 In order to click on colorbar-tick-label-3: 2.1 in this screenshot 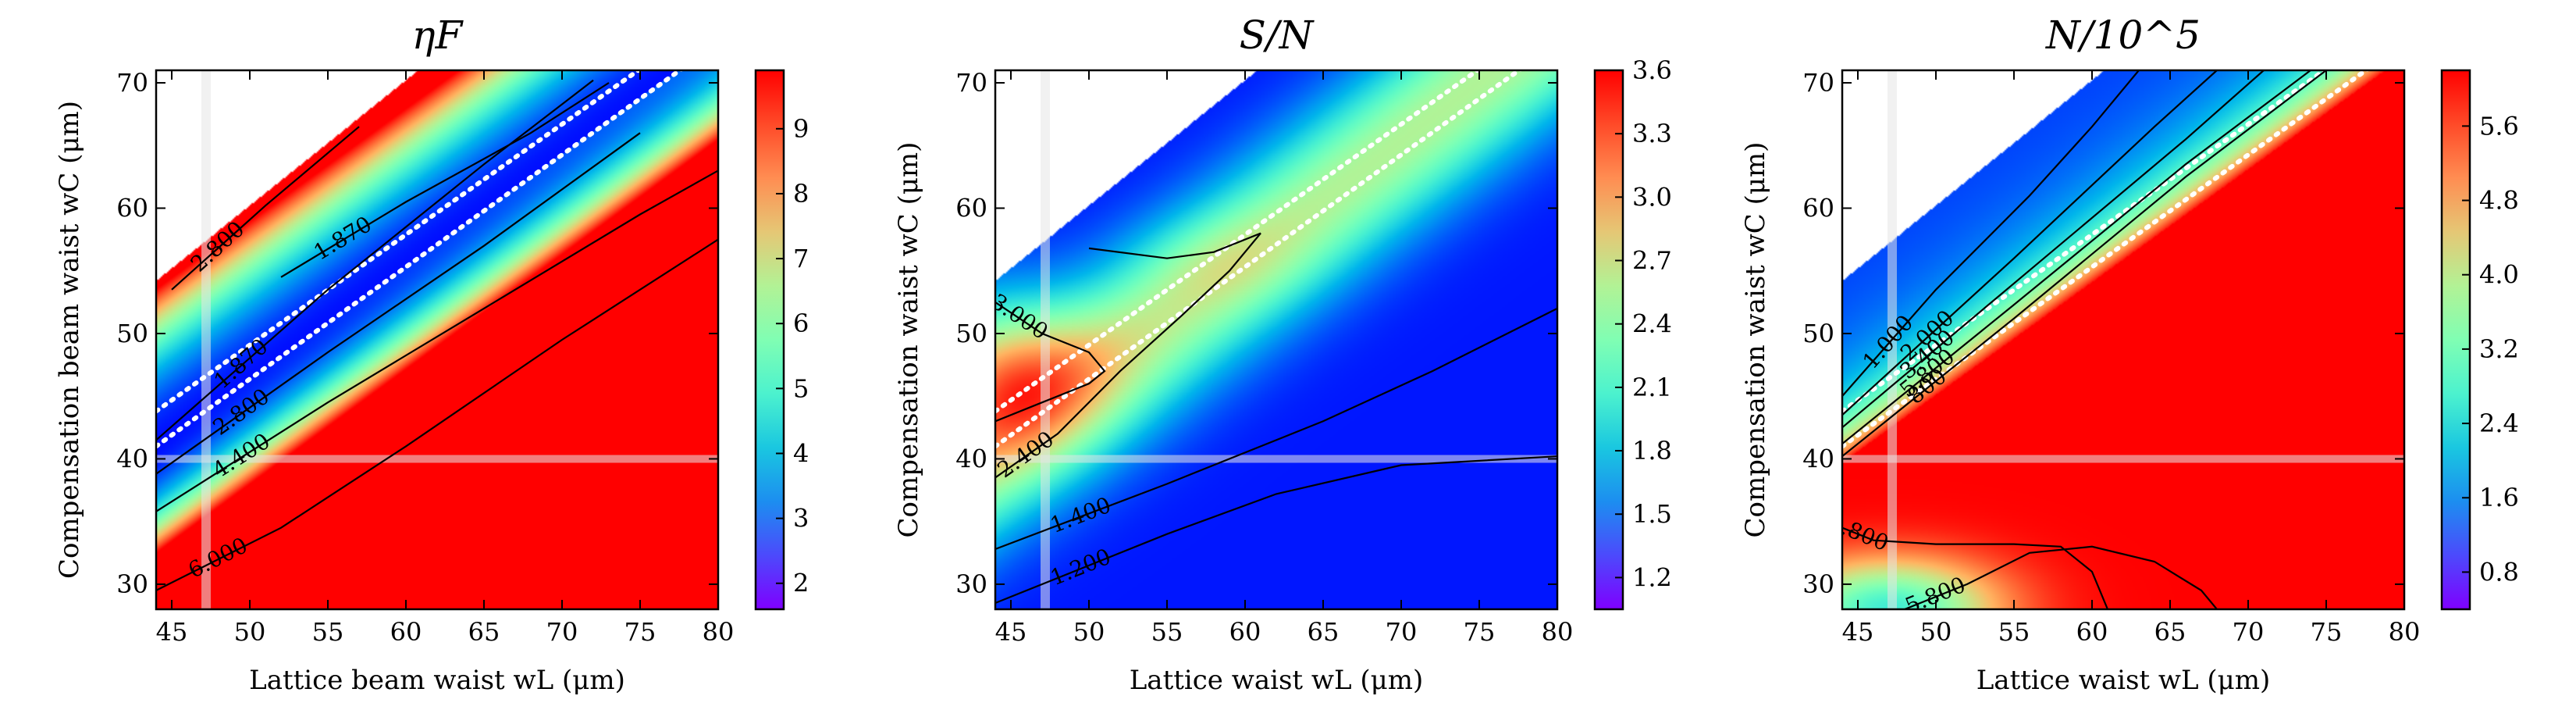, I will do `click(1652, 387)`.